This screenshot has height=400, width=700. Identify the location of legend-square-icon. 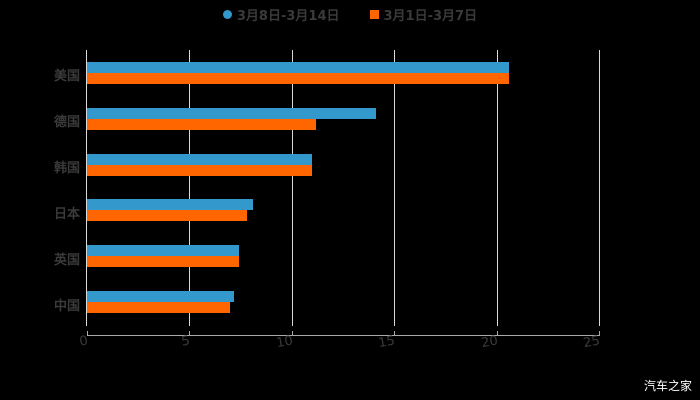
(374, 14).